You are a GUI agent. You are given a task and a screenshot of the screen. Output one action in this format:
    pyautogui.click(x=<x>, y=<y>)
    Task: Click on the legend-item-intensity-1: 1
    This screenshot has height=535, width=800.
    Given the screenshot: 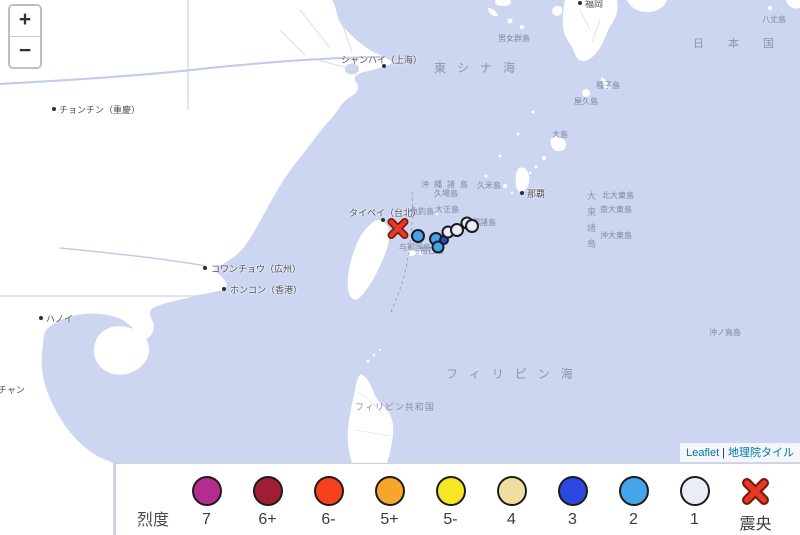 What is the action you would take?
    pyautogui.click(x=694, y=499)
    